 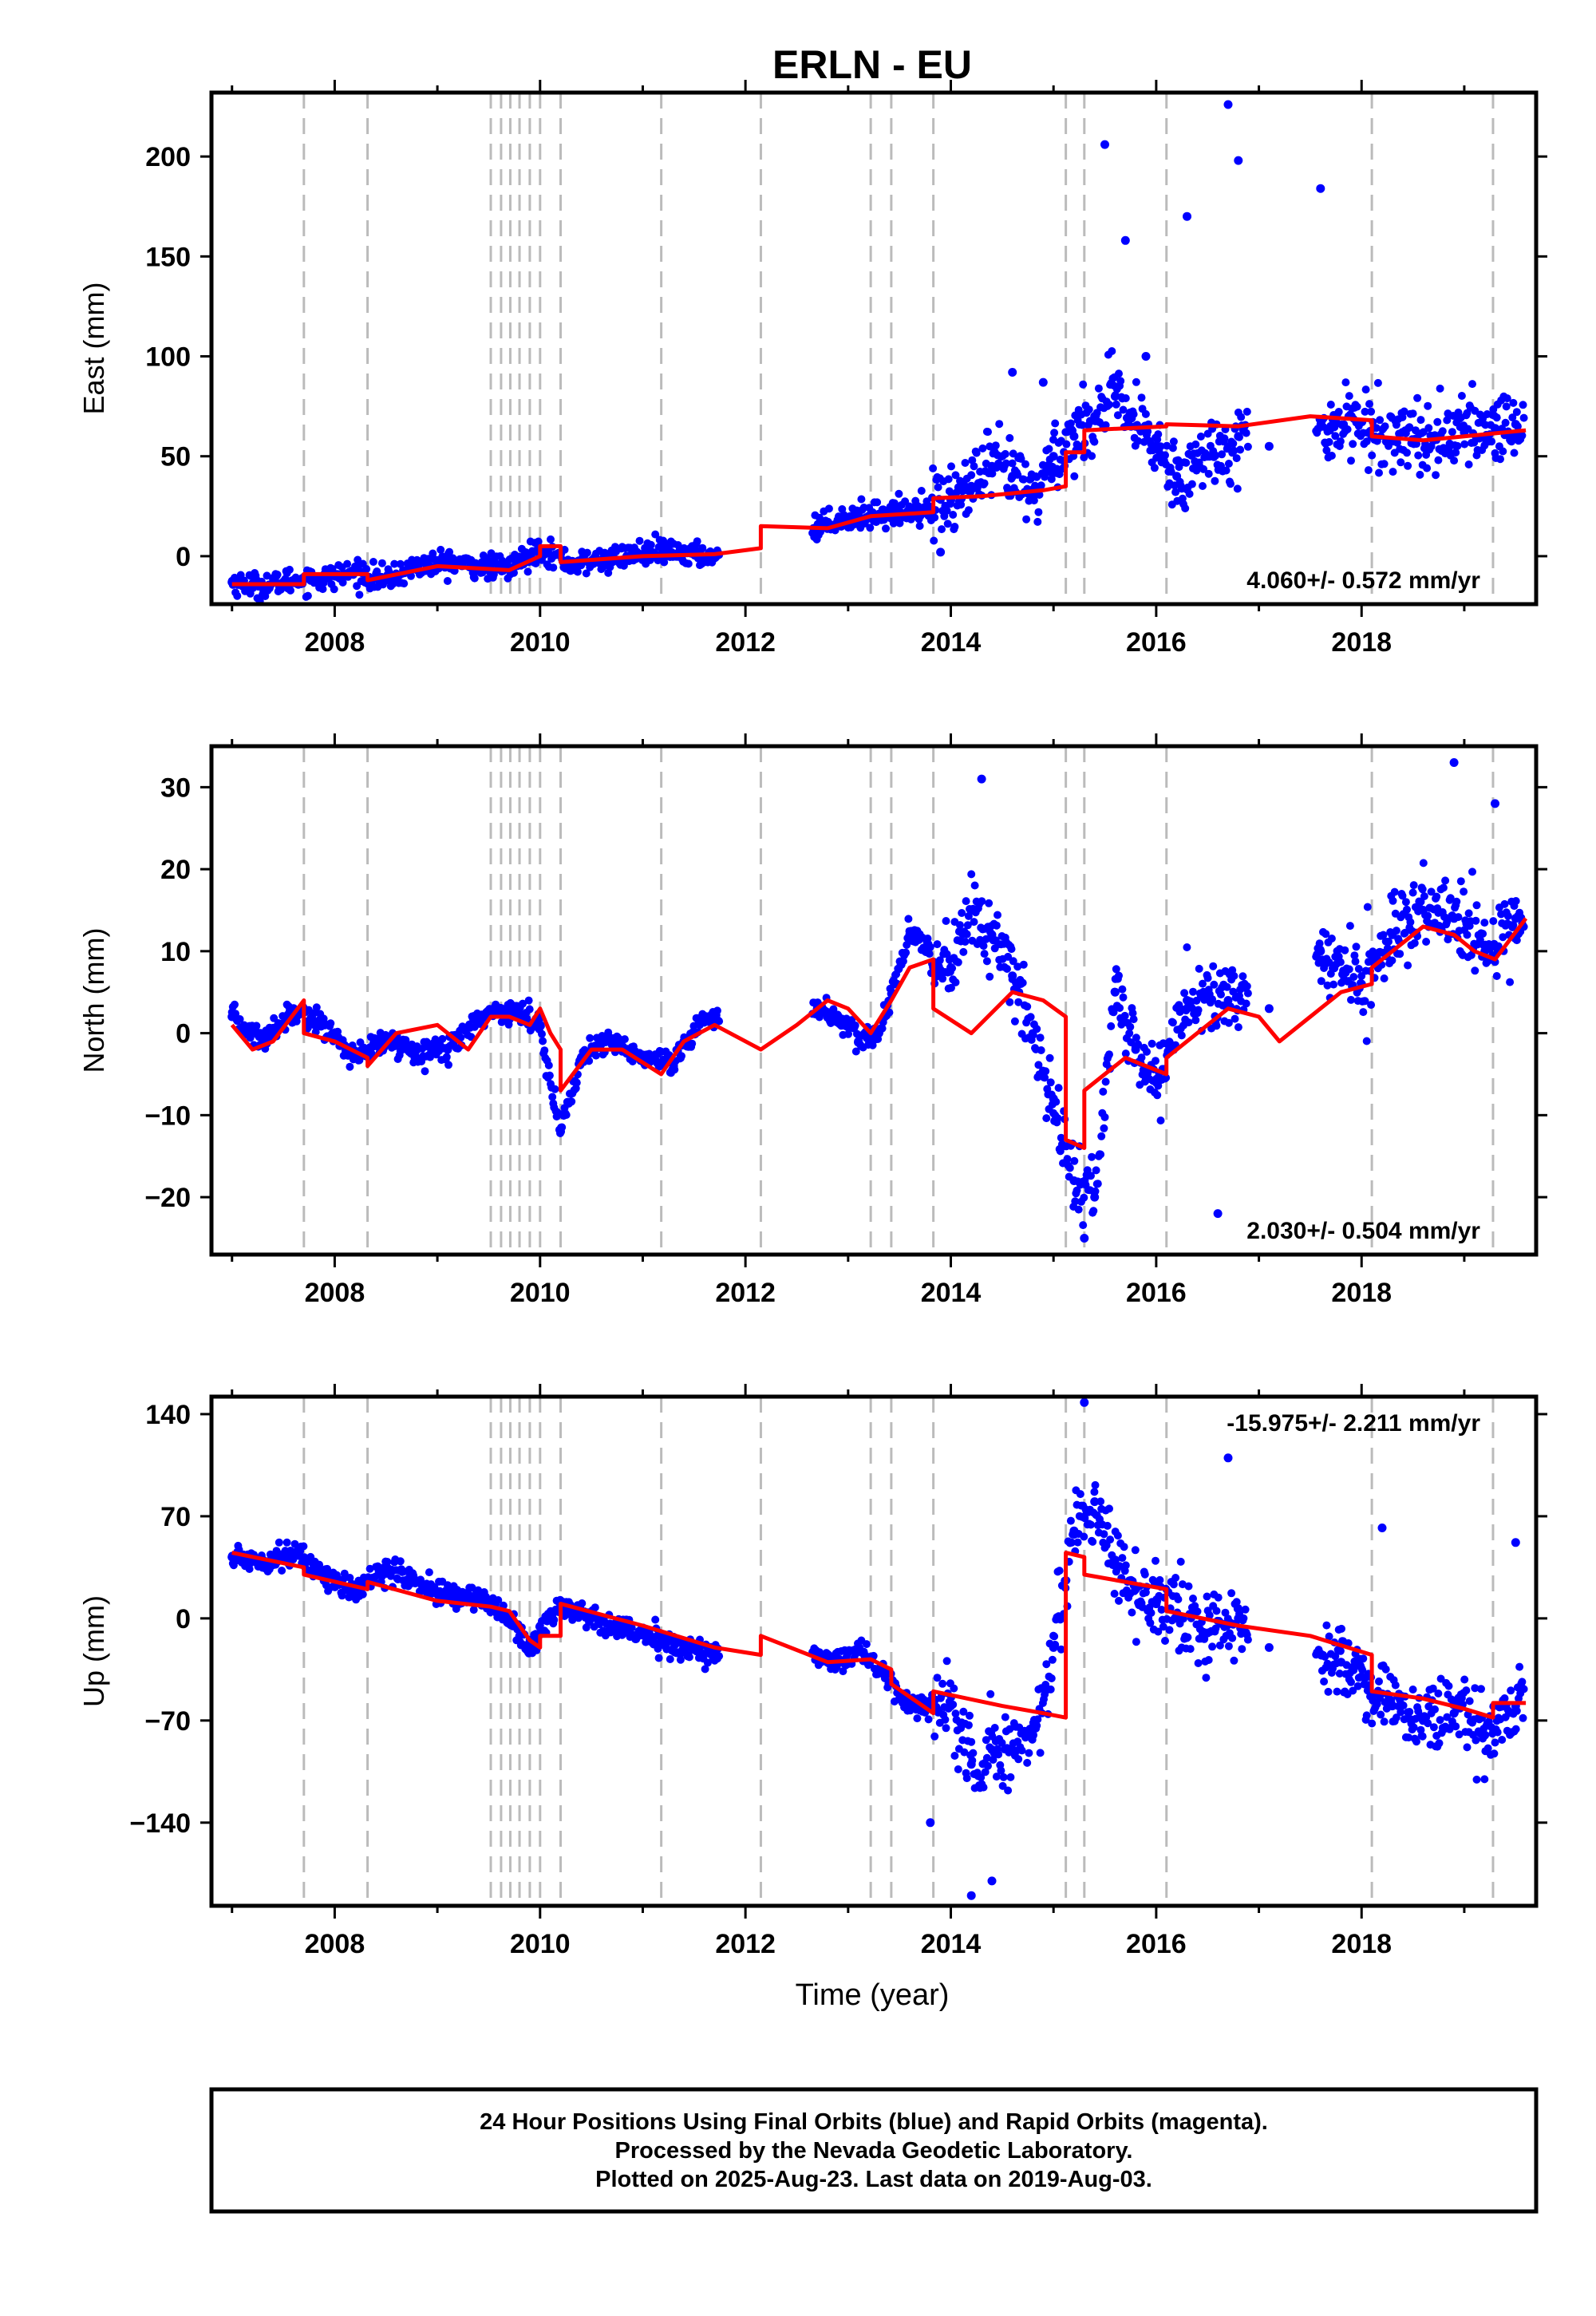 I want to click on footer-box, so click(x=874, y=2150).